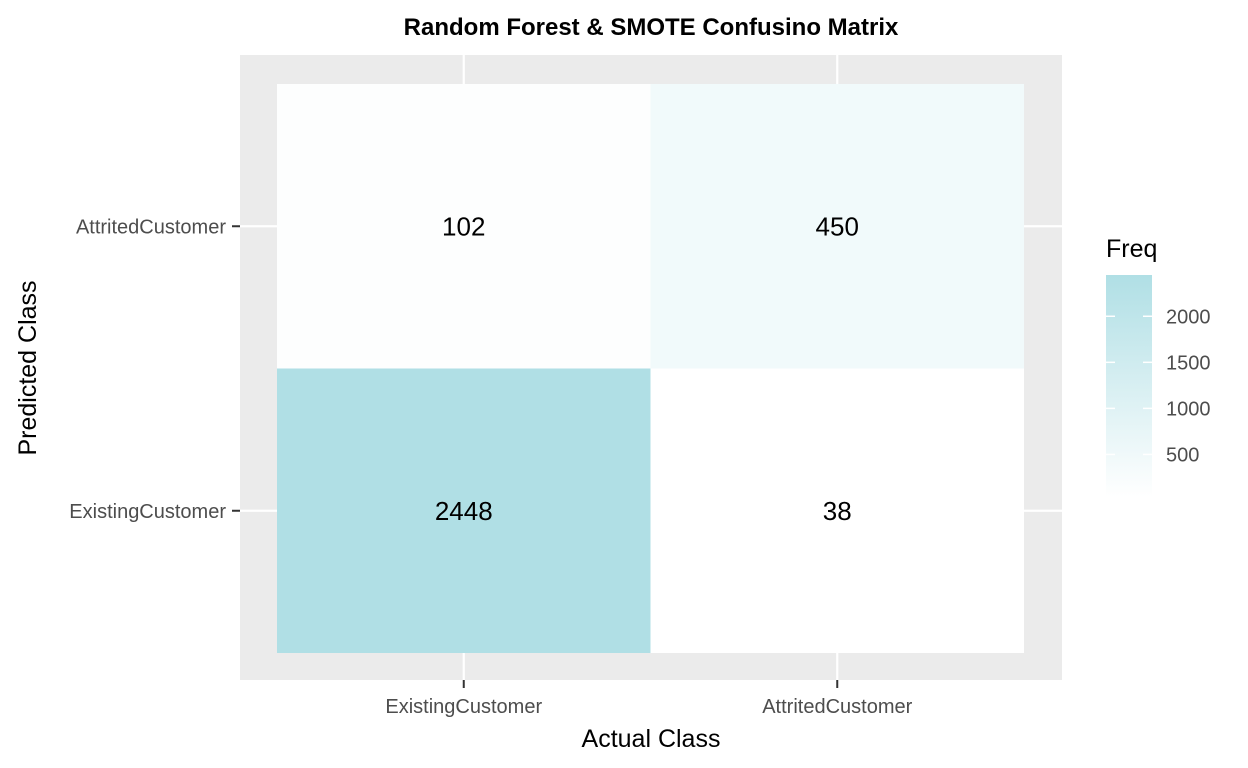 The height and width of the screenshot is (768, 1248). I want to click on cell-value-label: 450, so click(837, 226).